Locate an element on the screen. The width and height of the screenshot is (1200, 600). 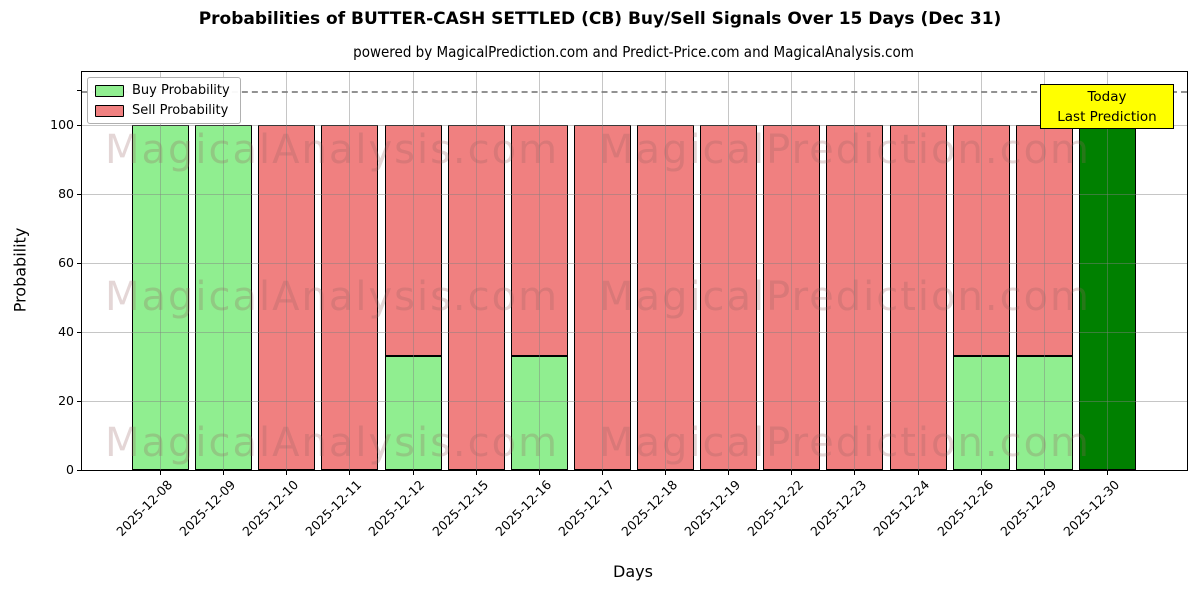
x-tick-label: 2025-12-22 is located at coordinates (775, 508).